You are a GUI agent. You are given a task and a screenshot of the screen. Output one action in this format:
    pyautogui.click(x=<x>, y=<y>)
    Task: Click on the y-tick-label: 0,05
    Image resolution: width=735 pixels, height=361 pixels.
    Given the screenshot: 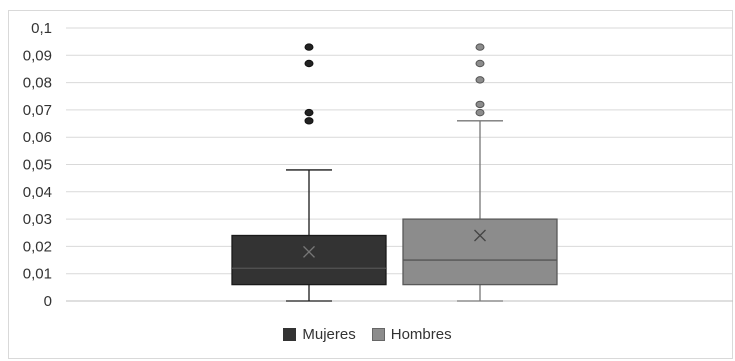 What is the action you would take?
    pyautogui.click(x=37, y=165)
    